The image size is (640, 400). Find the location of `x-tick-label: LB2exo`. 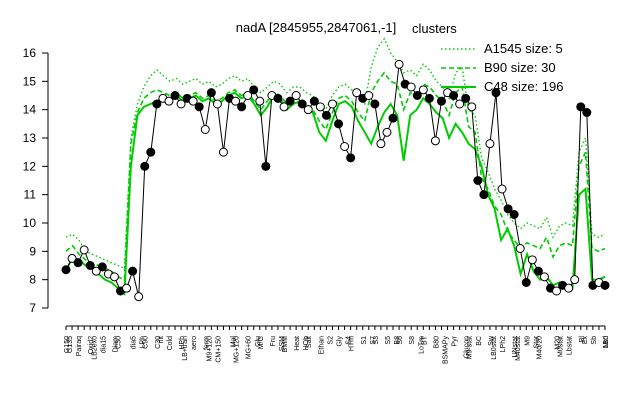

x-tick-label: LB2exo is located at coordinates (94, 348).